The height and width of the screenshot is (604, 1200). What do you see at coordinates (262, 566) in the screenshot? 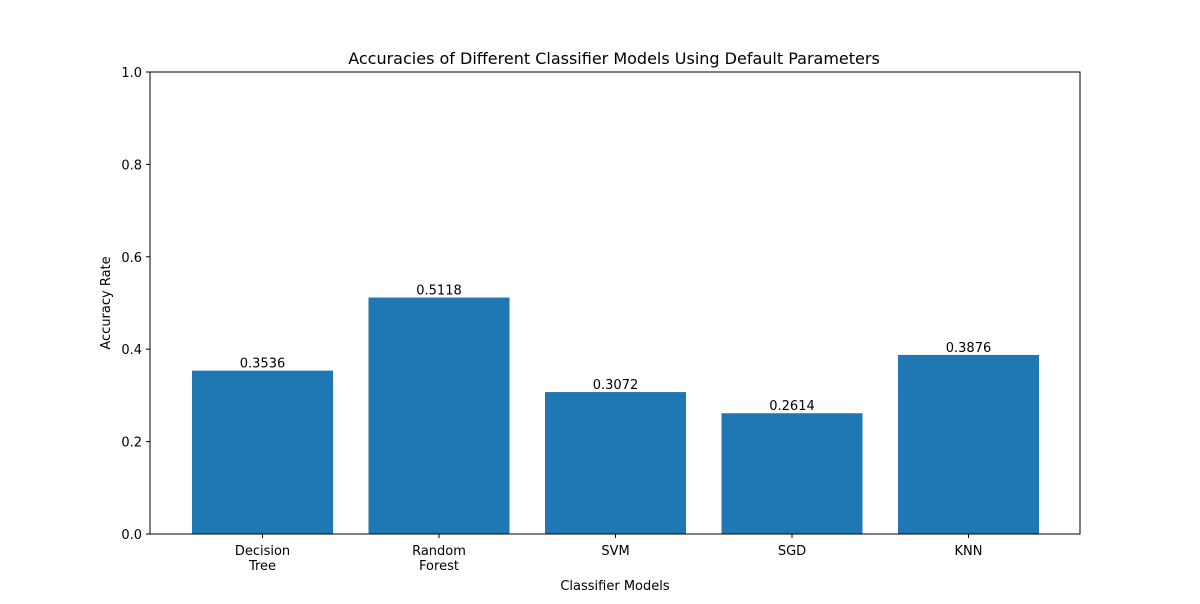
I see `x-tick-label-0-1: Tree` at bounding box center [262, 566].